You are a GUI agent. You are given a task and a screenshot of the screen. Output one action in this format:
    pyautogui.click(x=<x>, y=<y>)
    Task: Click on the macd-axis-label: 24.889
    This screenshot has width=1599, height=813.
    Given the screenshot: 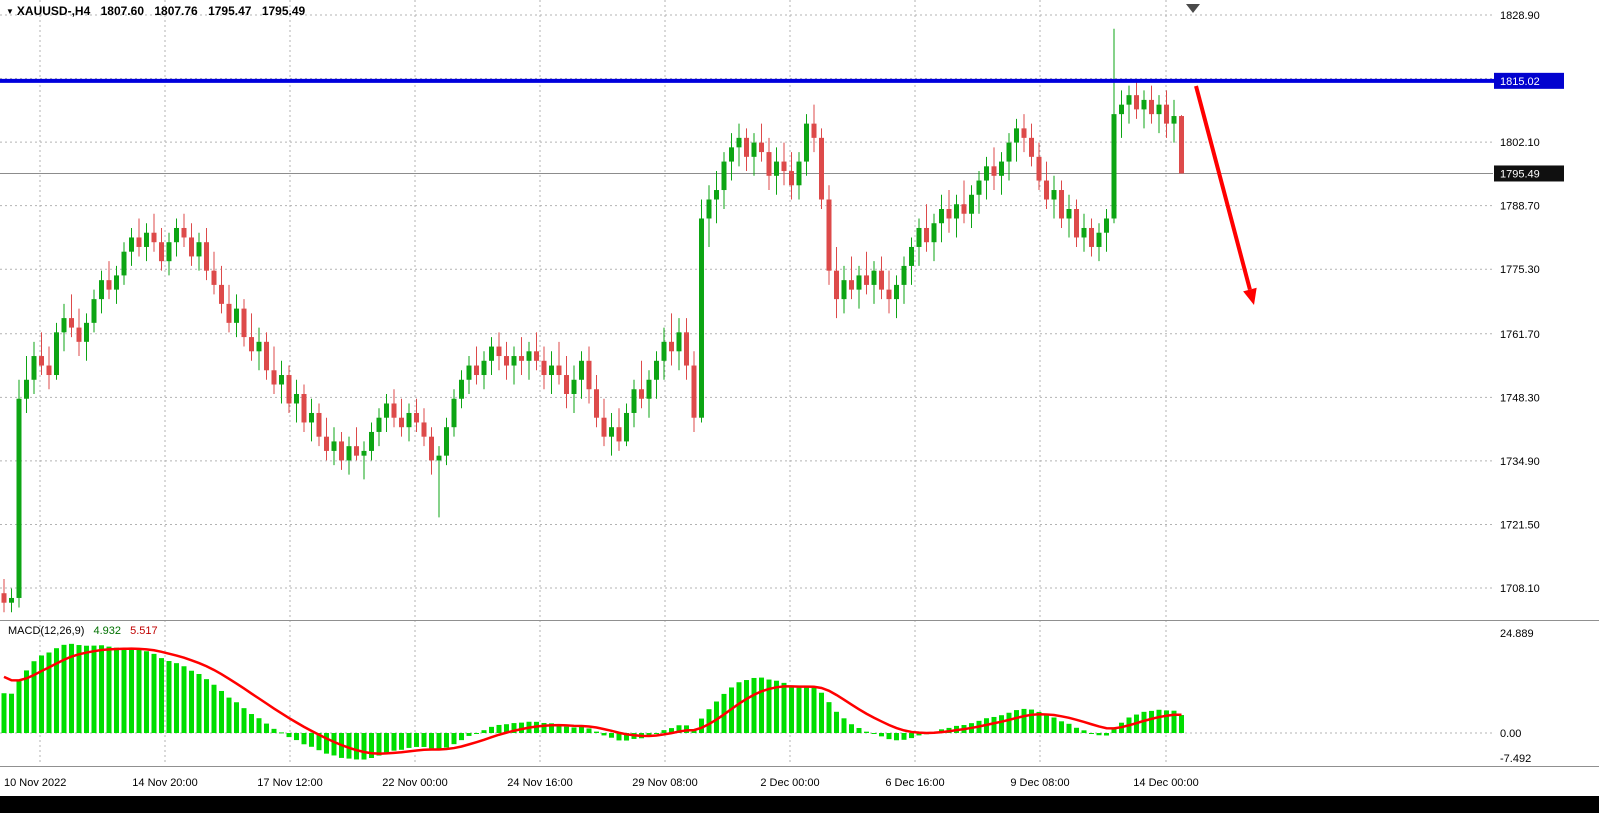 What is the action you would take?
    pyautogui.click(x=1517, y=634)
    